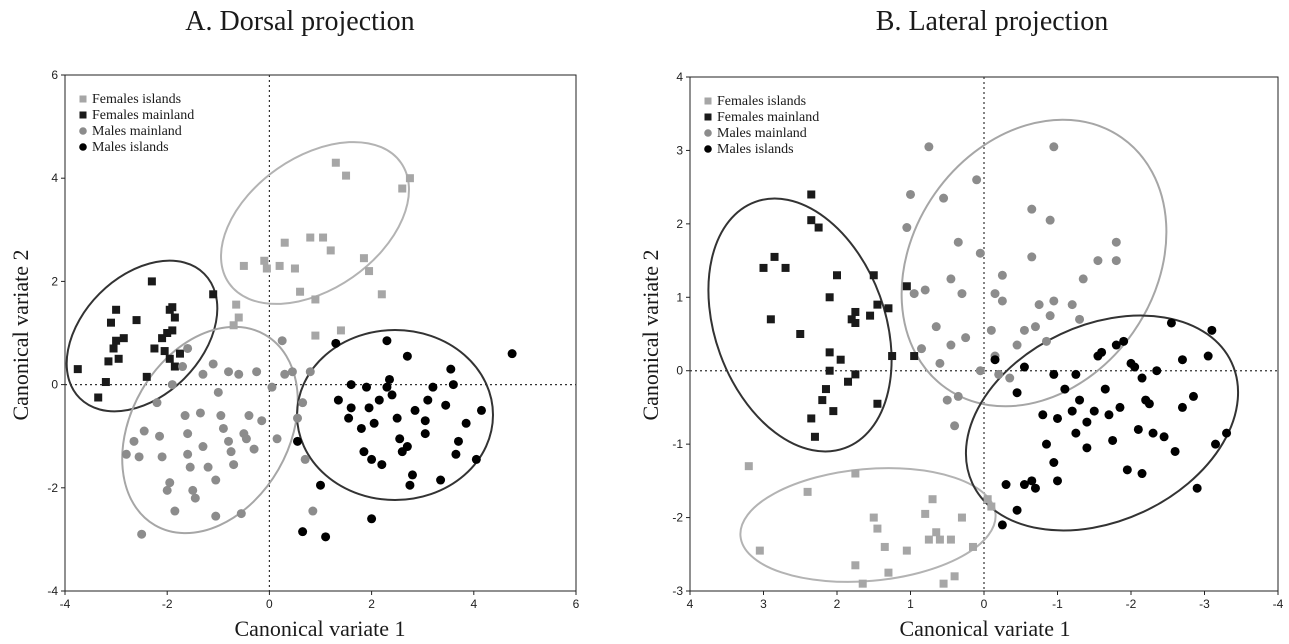  I want to click on x-axis-label: Canonical variate 1, so click(984, 628).